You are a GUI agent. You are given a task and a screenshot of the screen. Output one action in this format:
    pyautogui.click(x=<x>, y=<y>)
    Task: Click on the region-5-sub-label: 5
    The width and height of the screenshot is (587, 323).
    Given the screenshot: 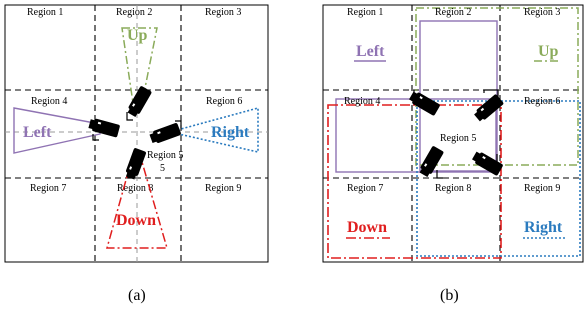 What is the action you would take?
    pyautogui.click(x=162, y=168)
    